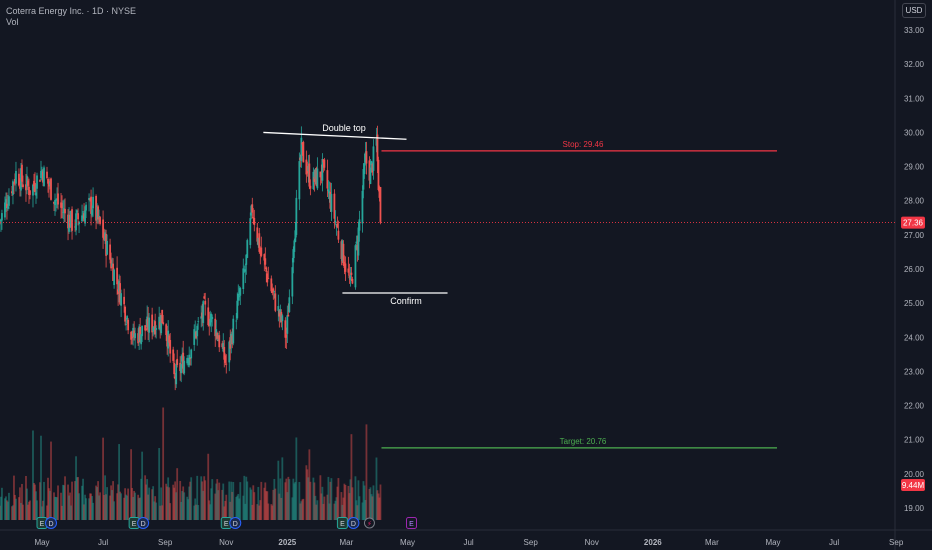 The height and width of the screenshot is (550, 932). Describe the element at coordinates (914, 406) in the screenshot. I see `y-tick-label: 22.00` at that location.